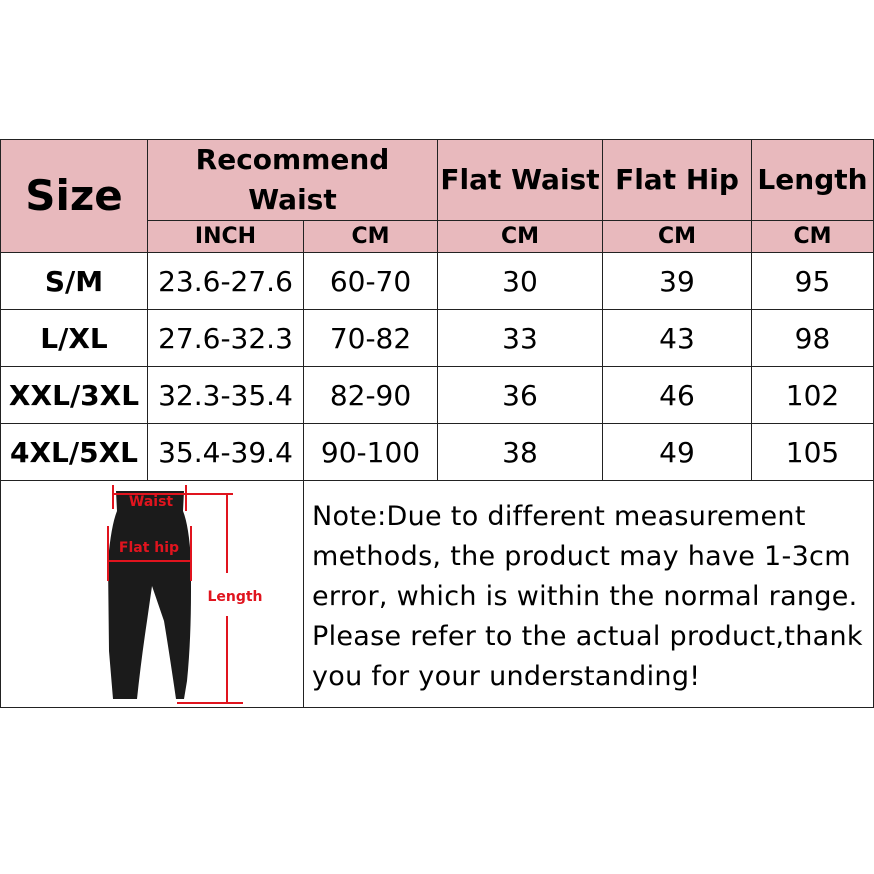 The image size is (874, 874). I want to click on table-cell: 49, so click(677, 452).